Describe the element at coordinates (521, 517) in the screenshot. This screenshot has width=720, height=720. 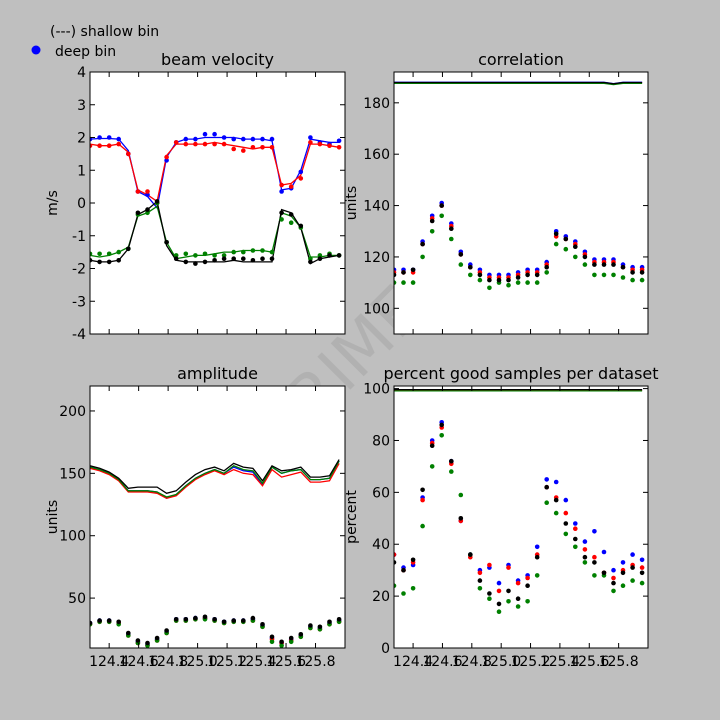
I see `plot-frame` at that location.